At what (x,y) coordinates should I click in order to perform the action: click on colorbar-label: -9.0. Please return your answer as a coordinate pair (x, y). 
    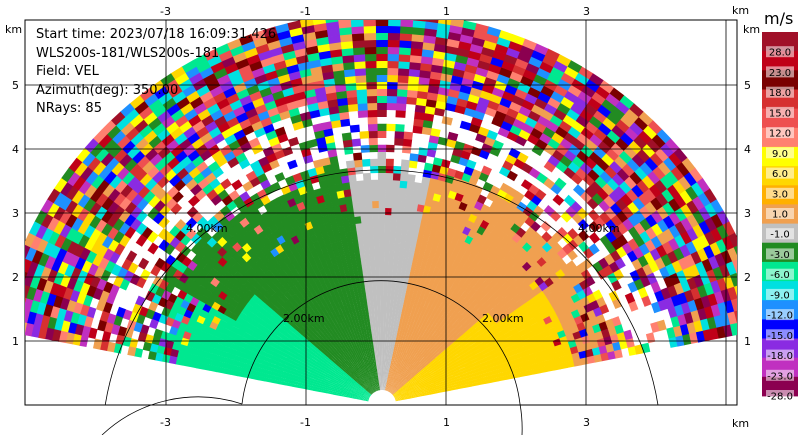
    Looking at the image, I should click on (780, 295).